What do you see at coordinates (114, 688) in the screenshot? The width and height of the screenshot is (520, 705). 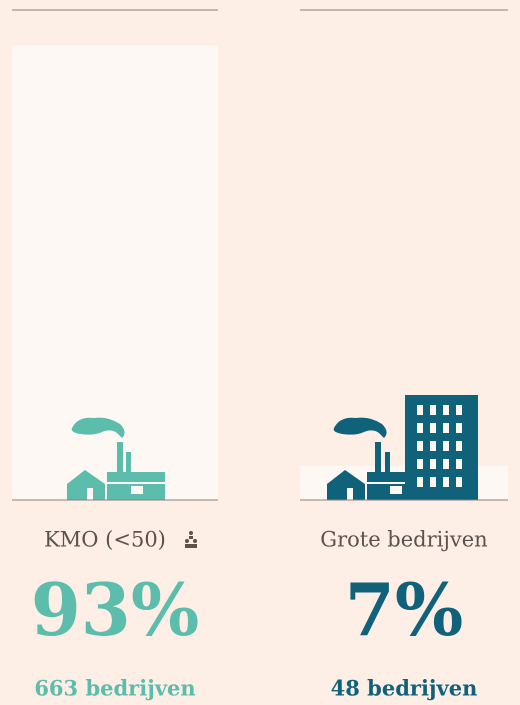 I see `count-label: 663 bedrijven` at bounding box center [114, 688].